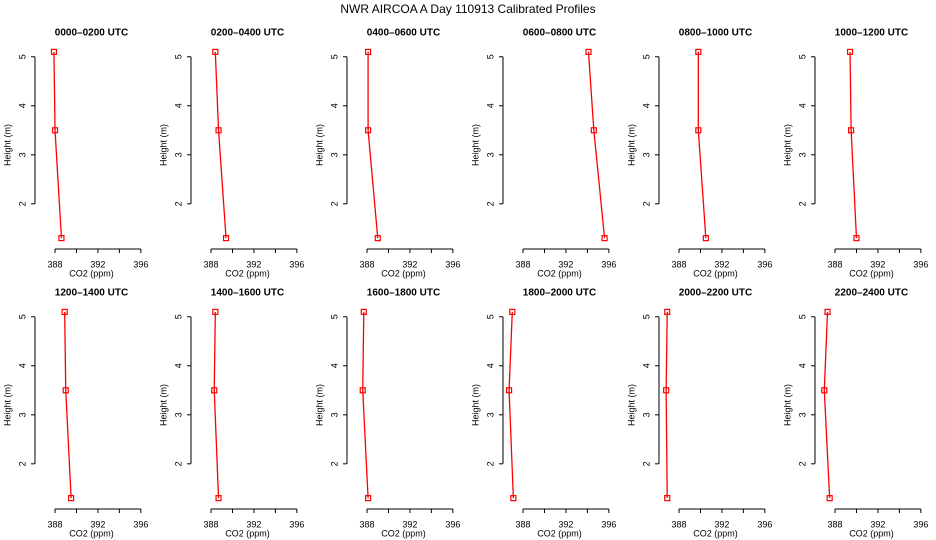 The height and width of the screenshot is (540, 936). I want to click on panel-title: 1600–1800 UTC, so click(403, 293).